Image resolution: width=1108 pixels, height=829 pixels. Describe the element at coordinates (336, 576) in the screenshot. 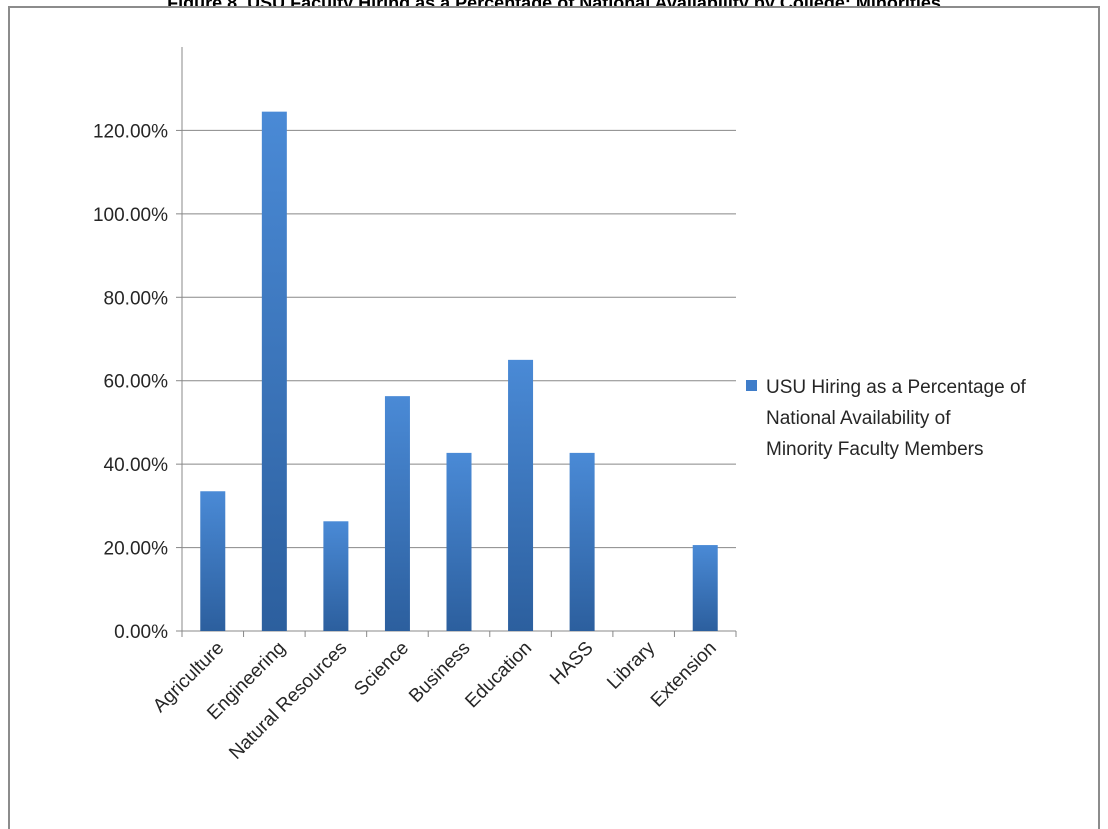

I see `bar-natural-resources` at that location.